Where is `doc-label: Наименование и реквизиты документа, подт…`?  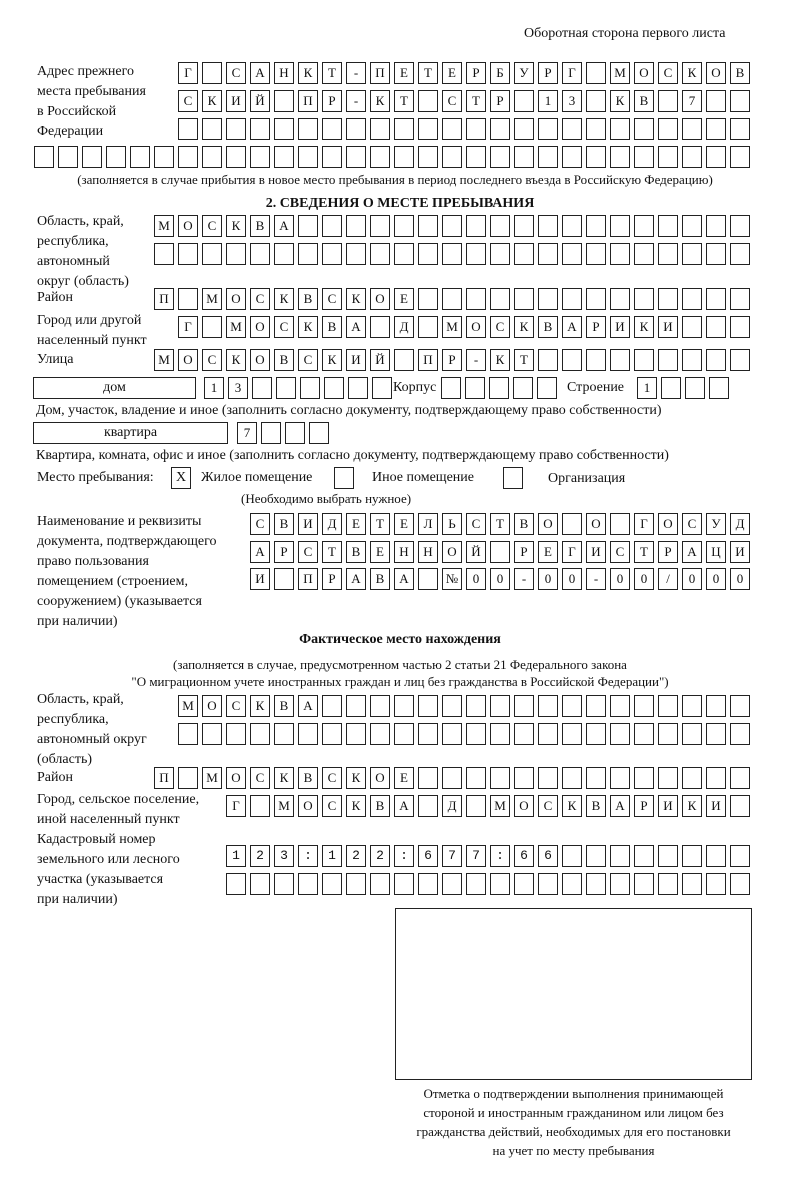
doc-label: Наименование и реквизиты документа, подт… is located at coordinates (127, 572).